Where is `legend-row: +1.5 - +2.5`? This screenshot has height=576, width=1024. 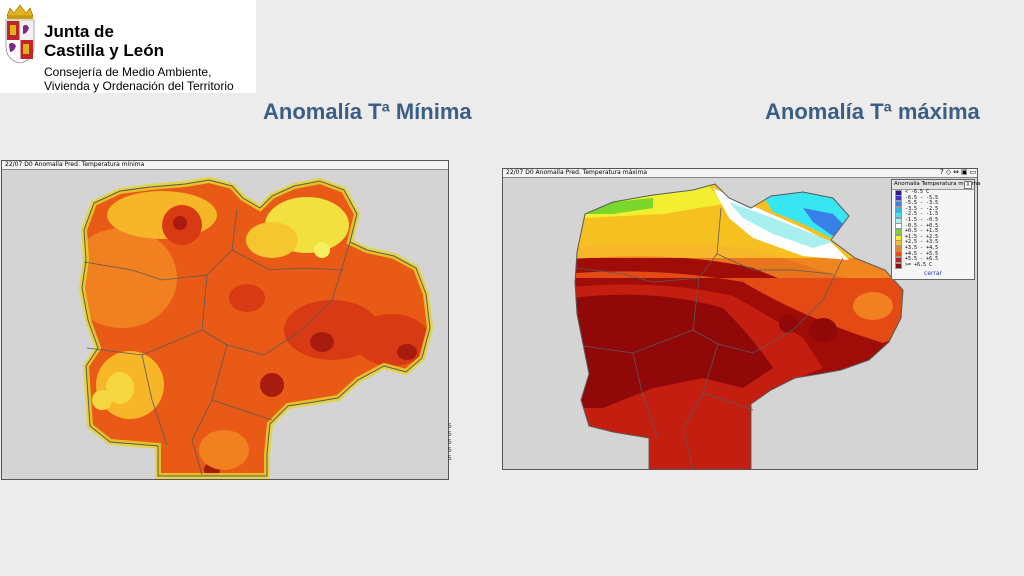 legend-row: +1.5 - +2.5 is located at coordinates (933, 237).